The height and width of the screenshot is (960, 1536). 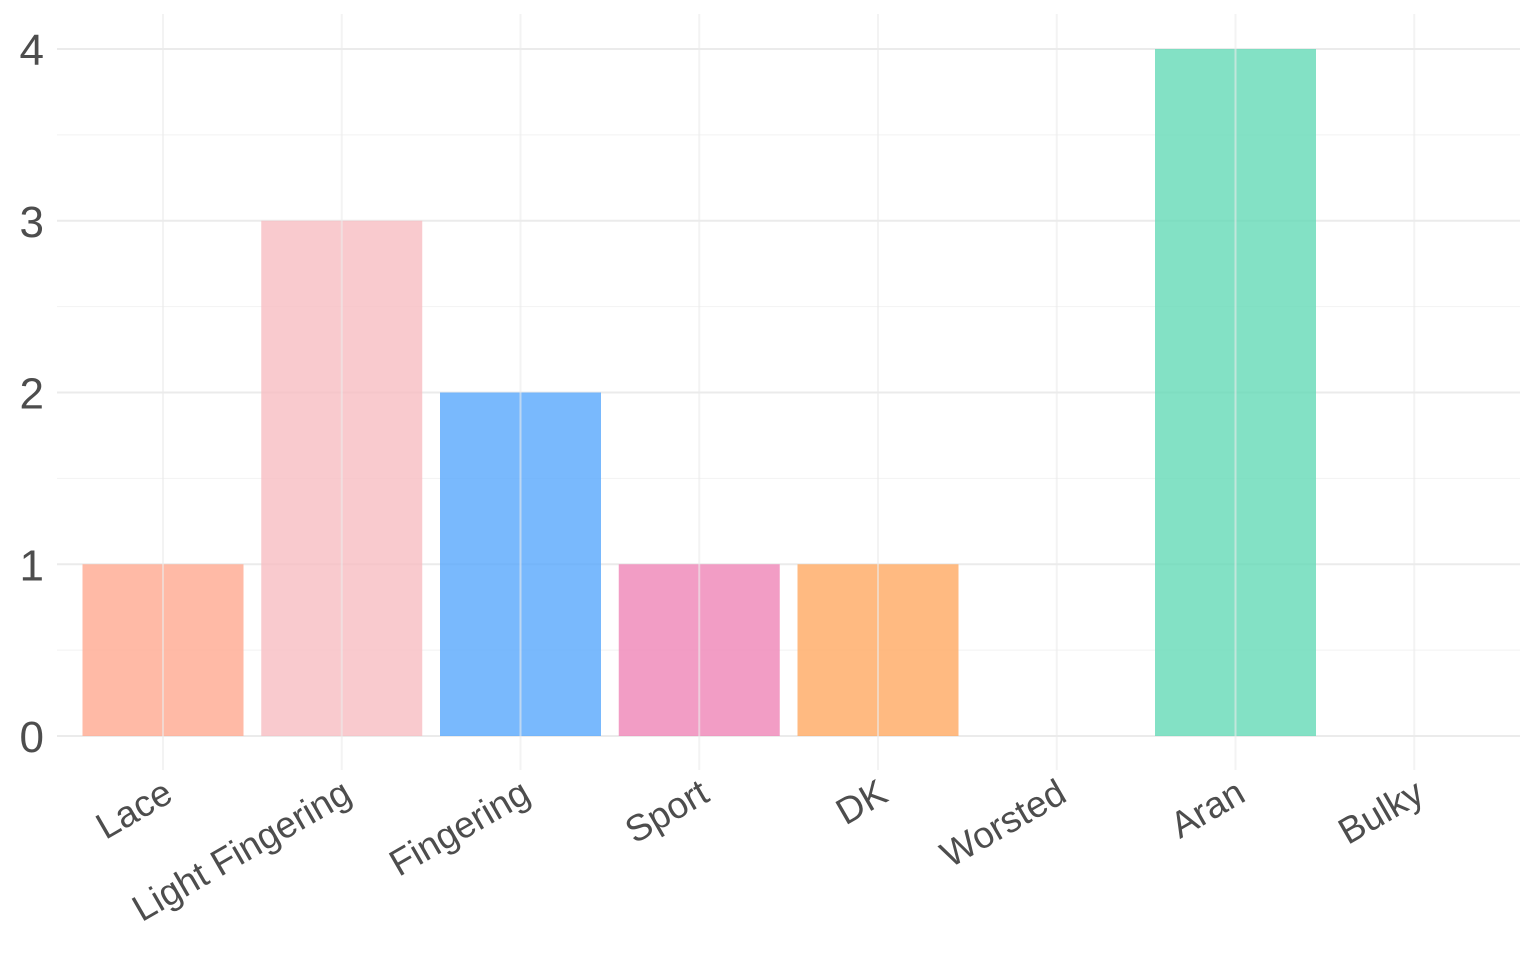 I want to click on y-axis-tick-labels: 0 1 2 3 4, so click(x=32, y=394).